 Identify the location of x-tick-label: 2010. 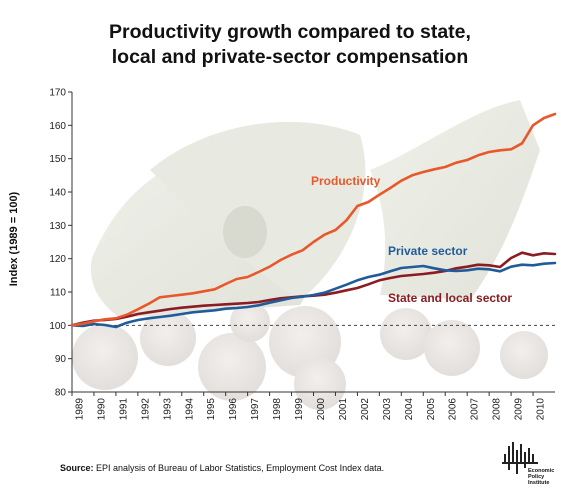
(541, 409).